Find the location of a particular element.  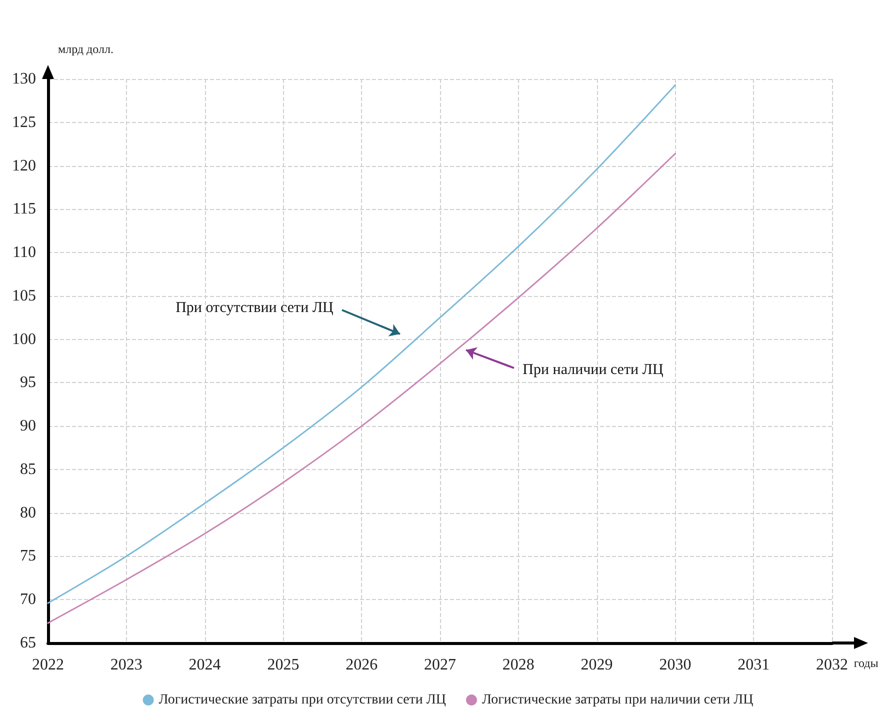

x-tick-label: 2025 is located at coordinates (283, 665).